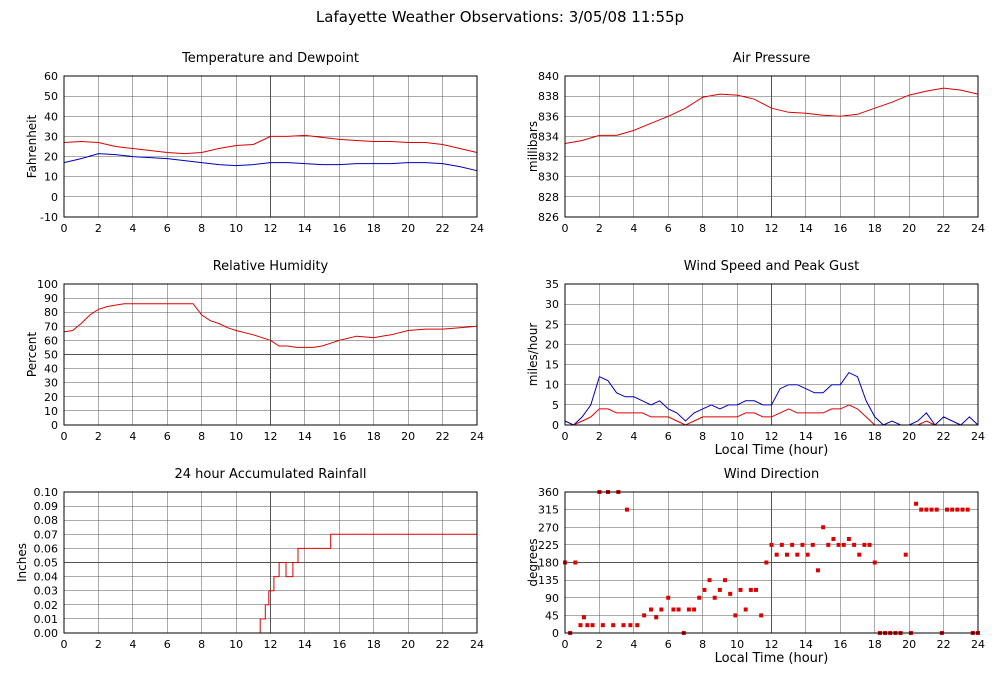  What do you see at coordinates (548, 527) in the screenshot?
I see `y-tick-label: 270` at bounding box center [548, 527].